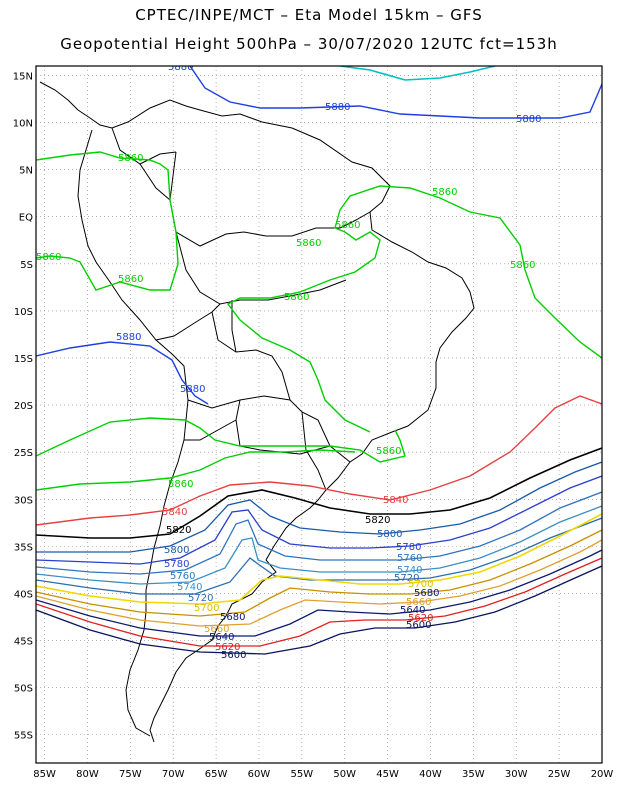  Describe the element at coordinates (347, 225) in the screenshot. I see `label-5860-c: 5860` at that location.